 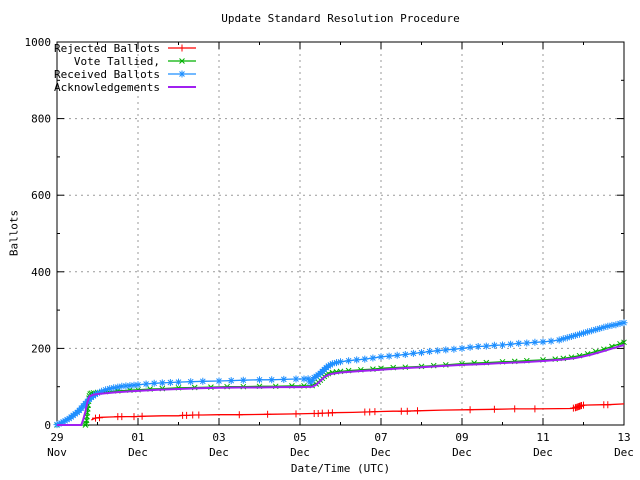 I want to click on x-tick-label-day: 05, so click(x=299, y=437).